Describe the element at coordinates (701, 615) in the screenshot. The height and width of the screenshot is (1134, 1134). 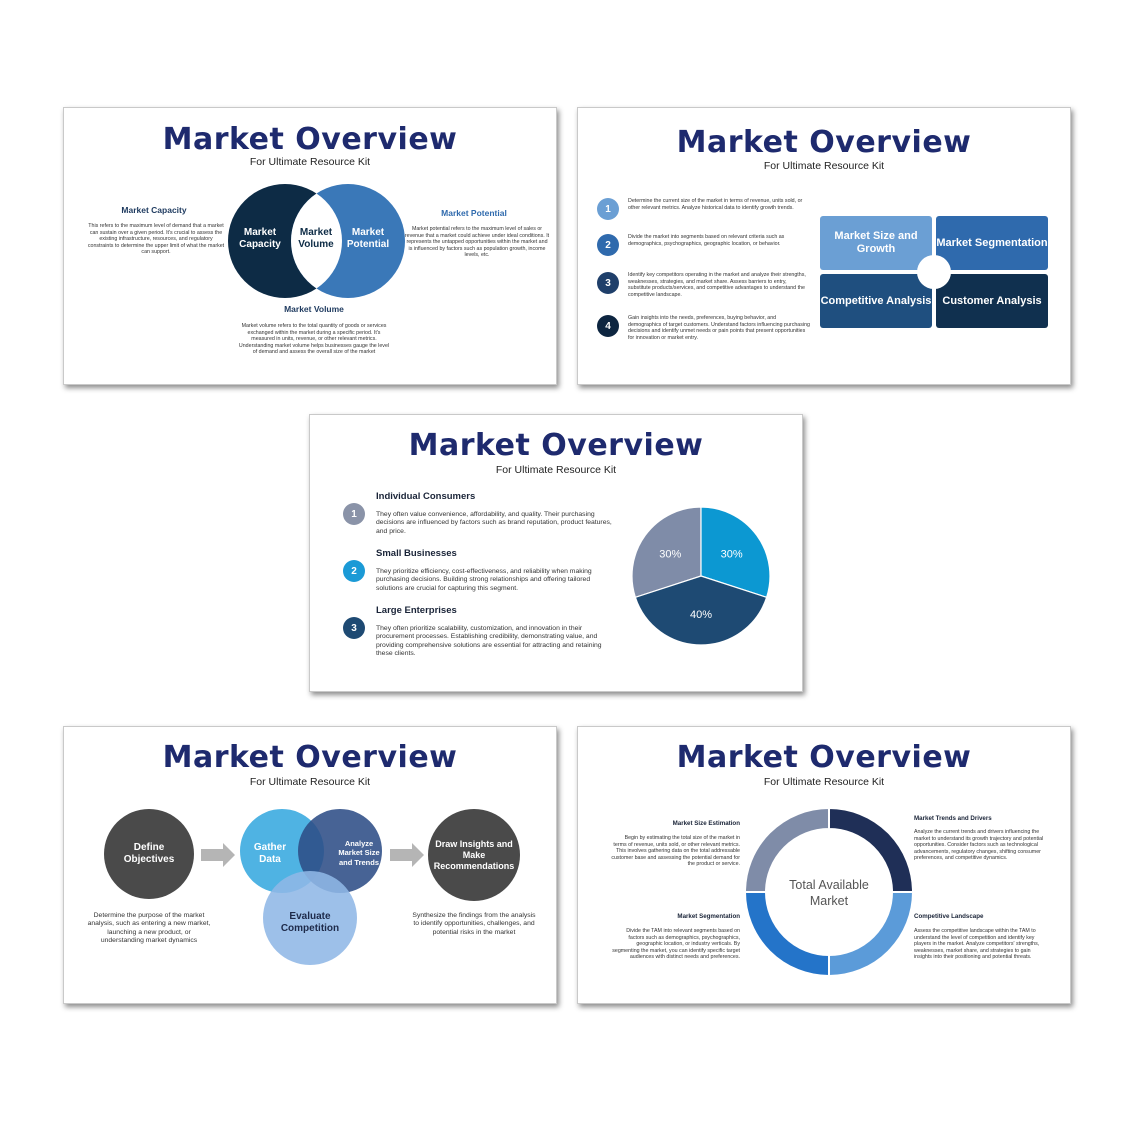
I see `pie-data-label: 40%` at that location.